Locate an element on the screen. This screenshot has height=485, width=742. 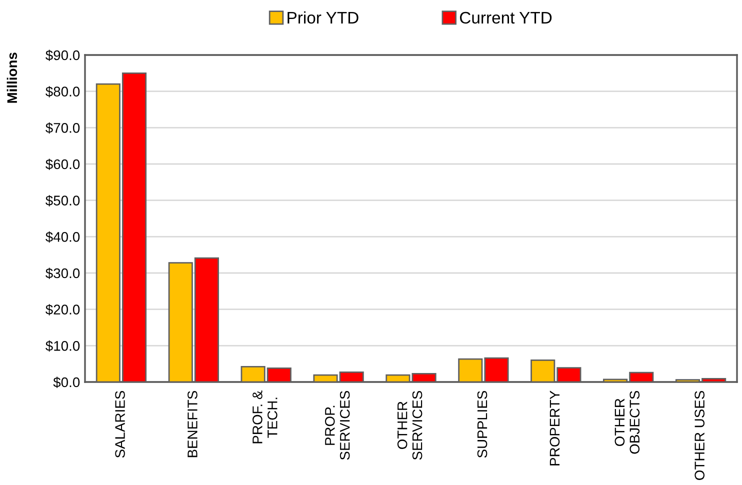
x-tick-label: PROF. & TECH. is located at coordinates (265, 417).